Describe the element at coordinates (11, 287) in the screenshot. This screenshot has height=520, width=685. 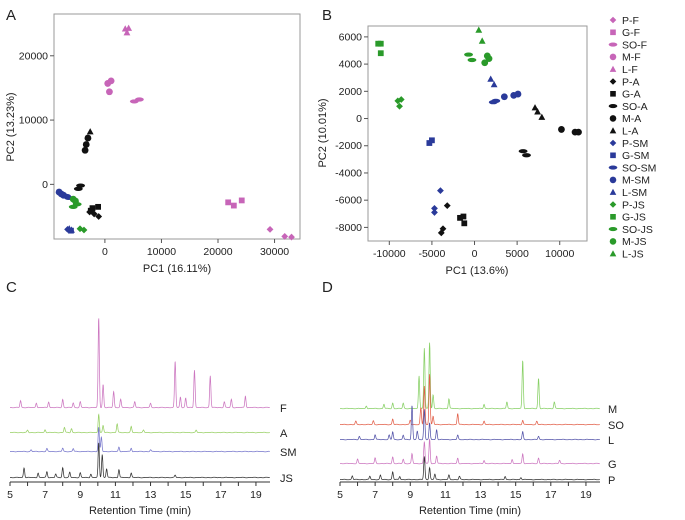
I see `panel-letter-c: C` at that location.